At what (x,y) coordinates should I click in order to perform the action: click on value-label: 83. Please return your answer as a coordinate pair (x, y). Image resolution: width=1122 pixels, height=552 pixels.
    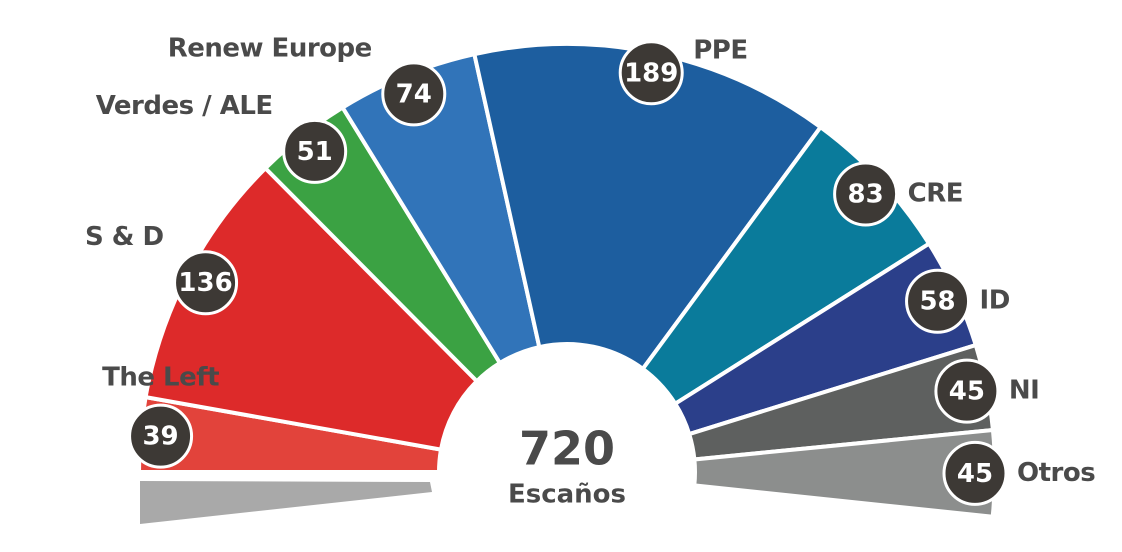
    Looking at the image, I should click on (866, 194).